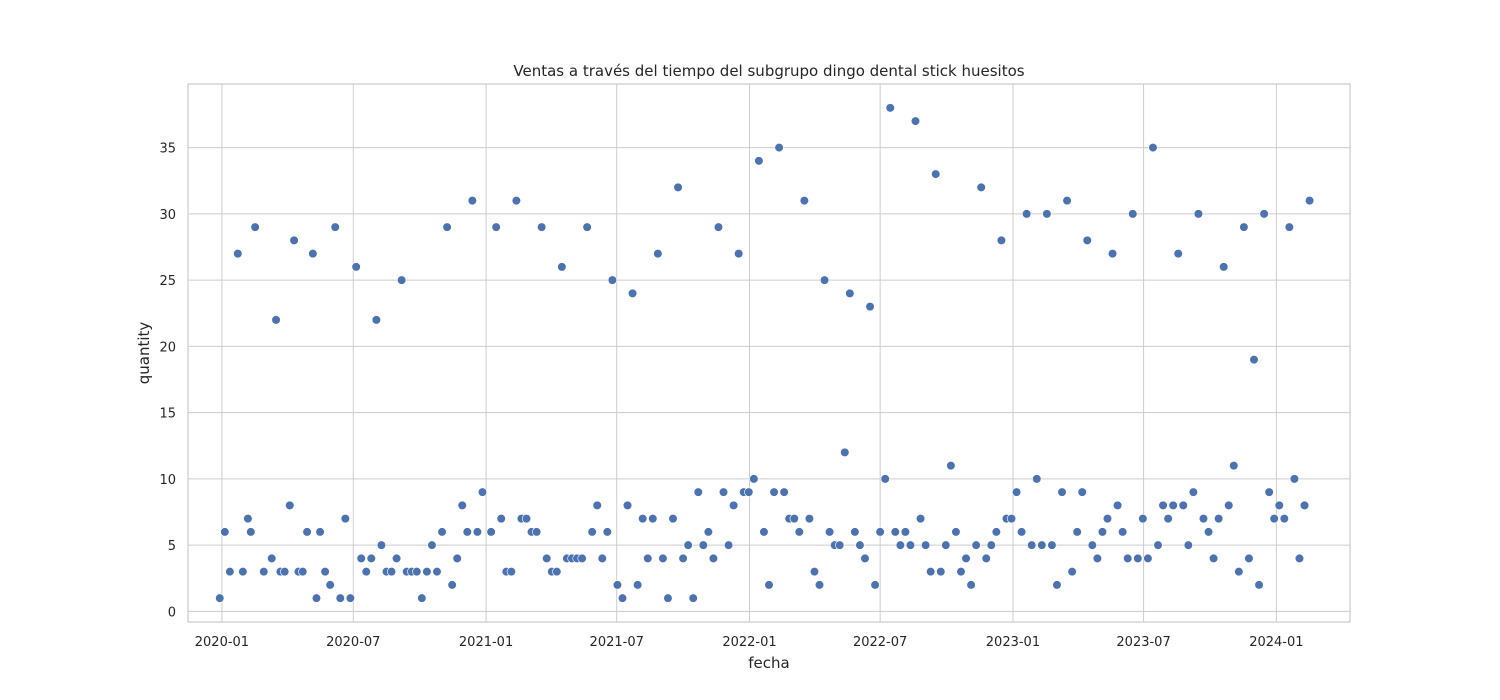 This screenshot has height=700, width=1500. I want to click on y-tick-label: 30, so click(167, 215).